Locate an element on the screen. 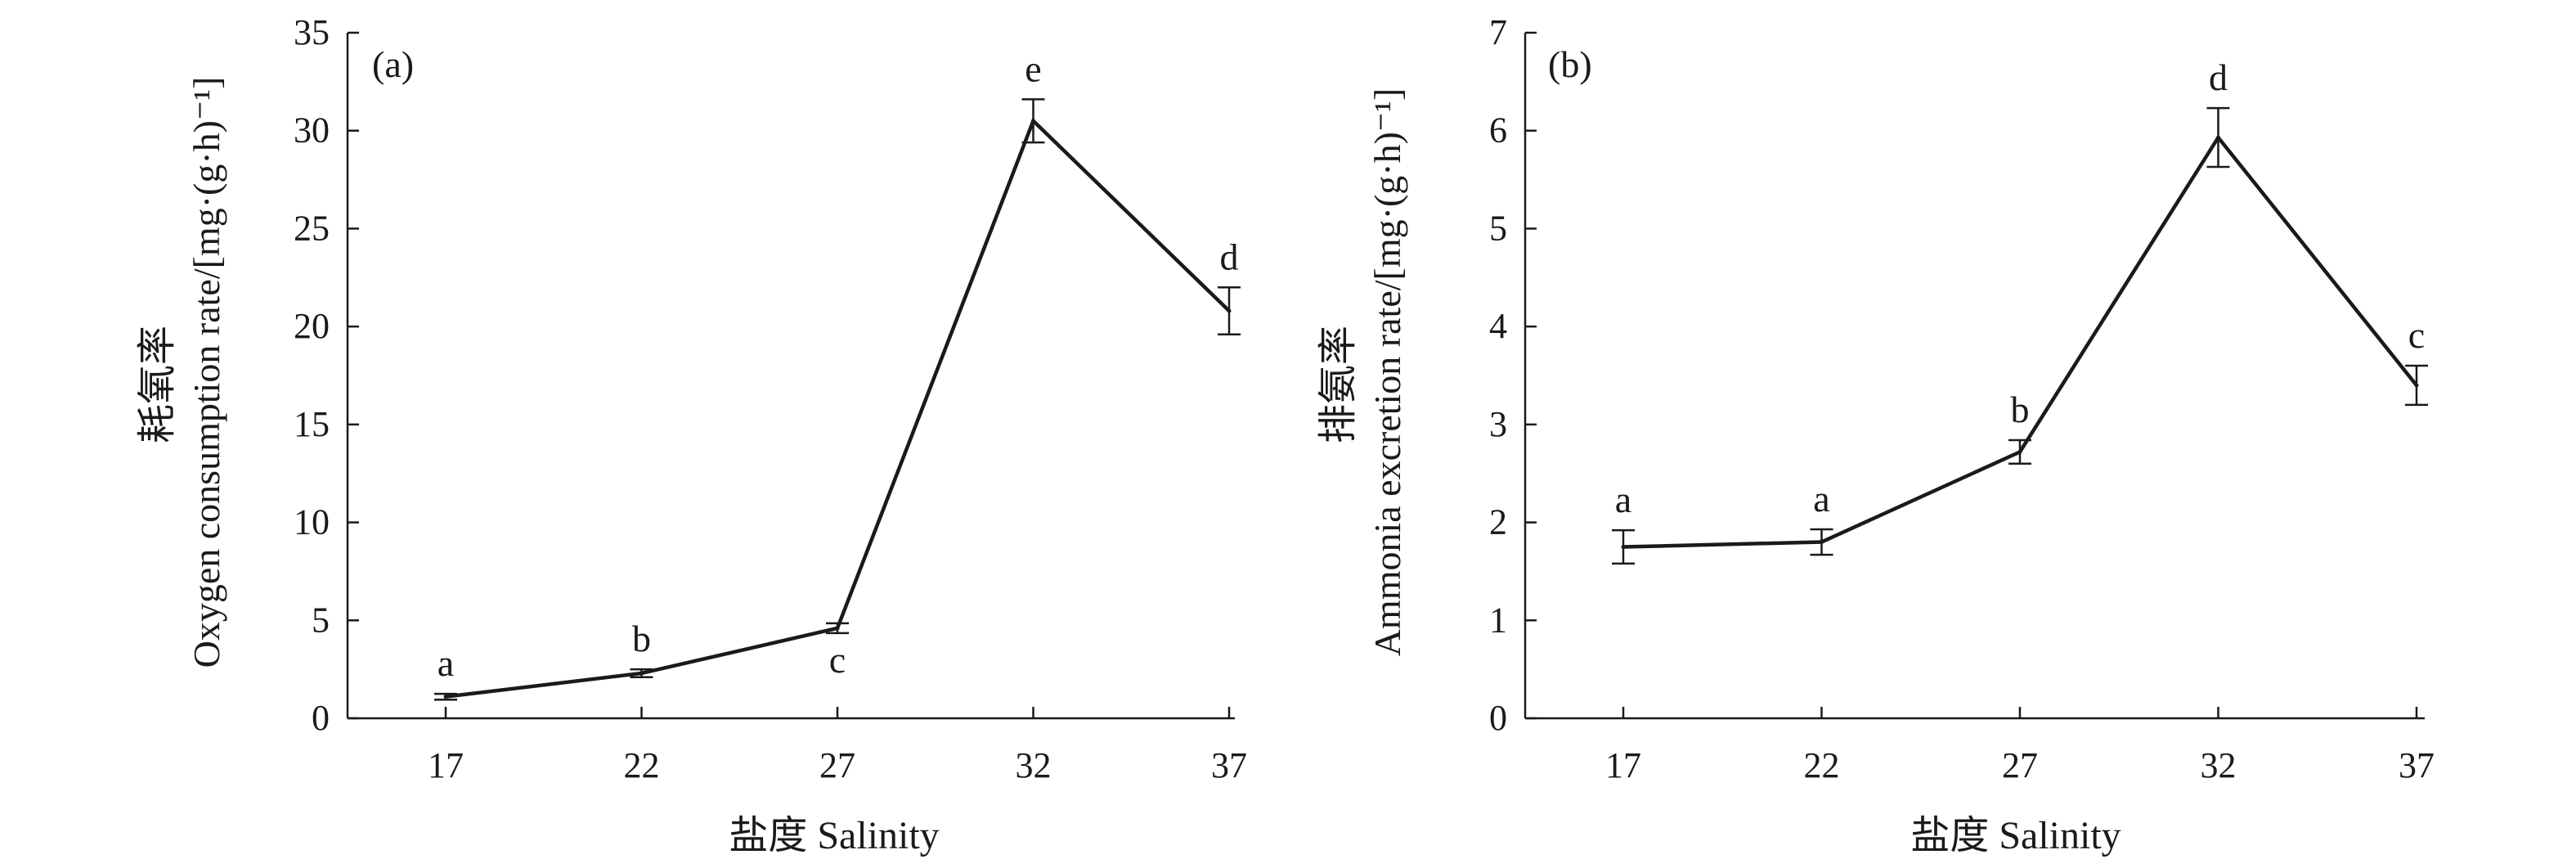  panel-label: (a) is located at coordinates (393, 64).